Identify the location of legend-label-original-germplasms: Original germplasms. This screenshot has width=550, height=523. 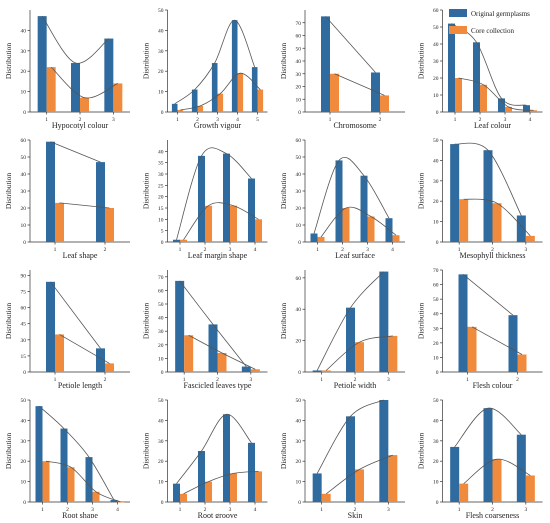
(500, 14).